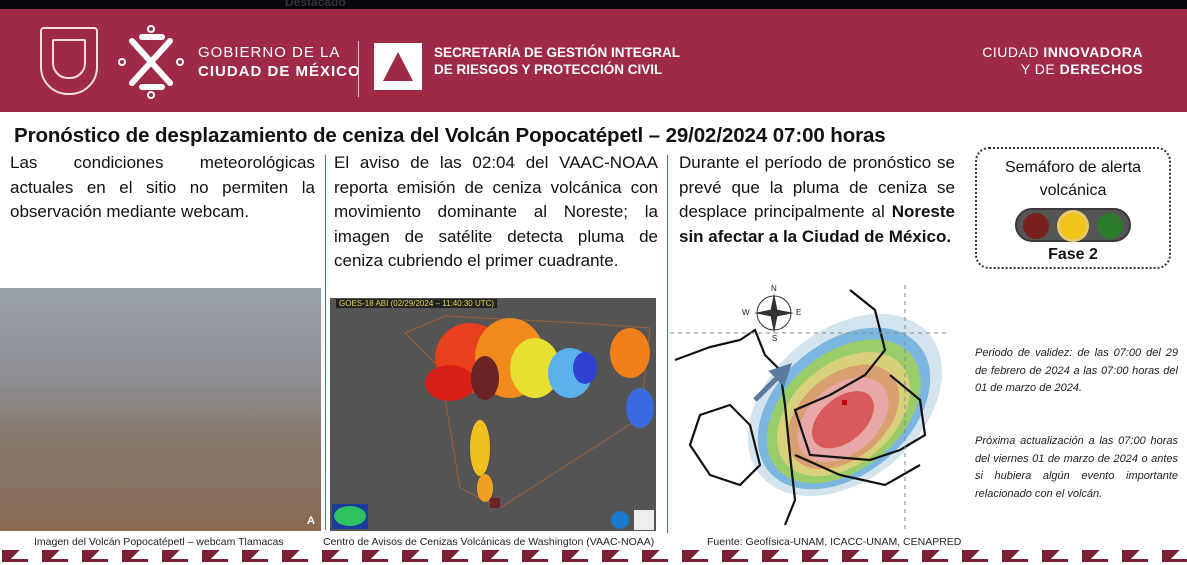  I want to click on semaphore-title: Semáforo de alerta volcánica, so click(1073, 179).